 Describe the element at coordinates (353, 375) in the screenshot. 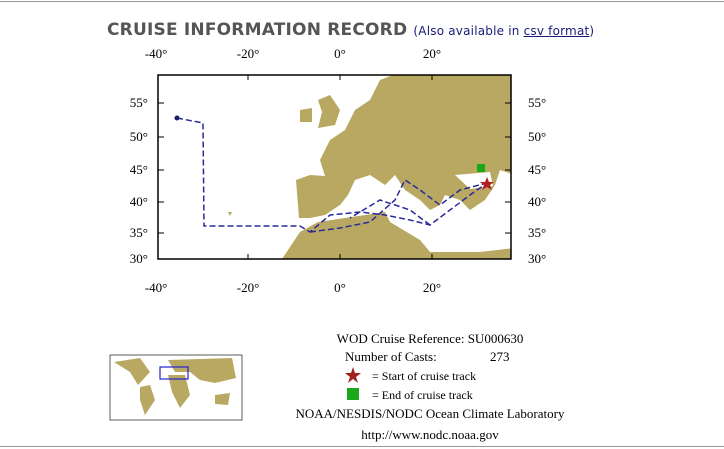

I see `legend-star` at that location.